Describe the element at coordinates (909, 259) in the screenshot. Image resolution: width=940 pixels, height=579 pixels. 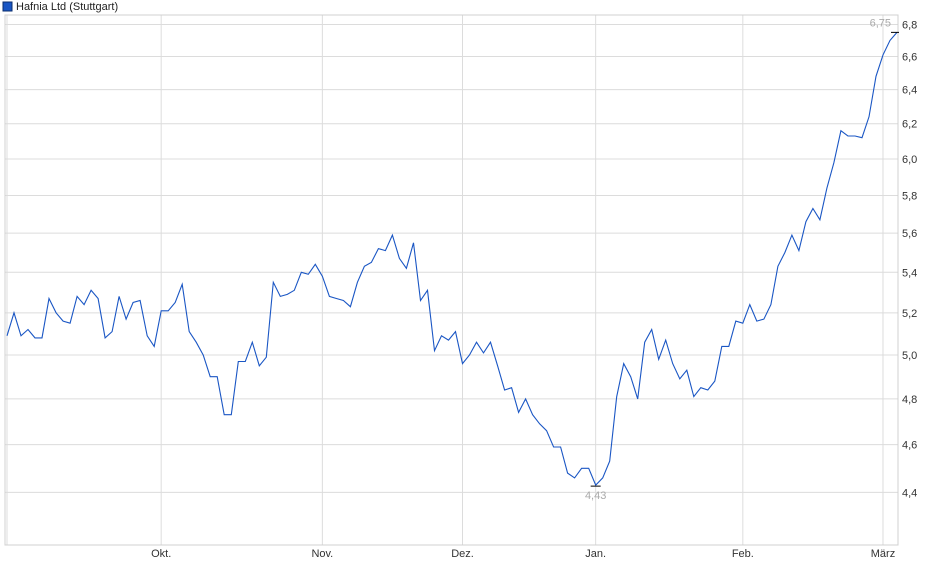
I see `y-axis: 4,4 4,6 4,8 5,0 5,2 5,4 5,6 5,8 6,0 6,2 6,4 6,6 6,8` at that location.